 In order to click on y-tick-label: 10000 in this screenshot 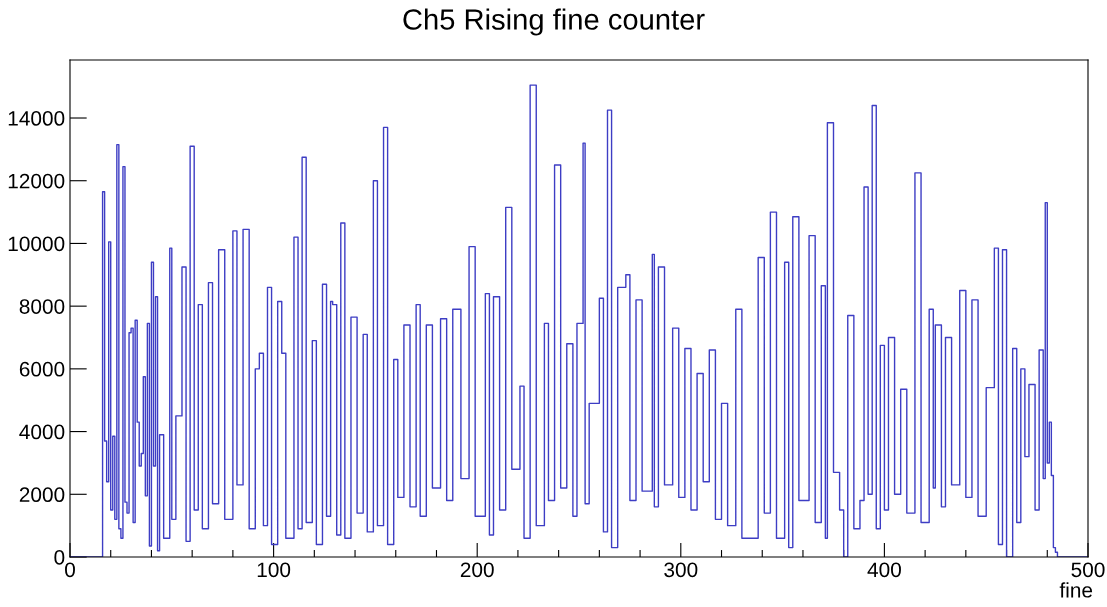, I will do `click(36, 244)`.